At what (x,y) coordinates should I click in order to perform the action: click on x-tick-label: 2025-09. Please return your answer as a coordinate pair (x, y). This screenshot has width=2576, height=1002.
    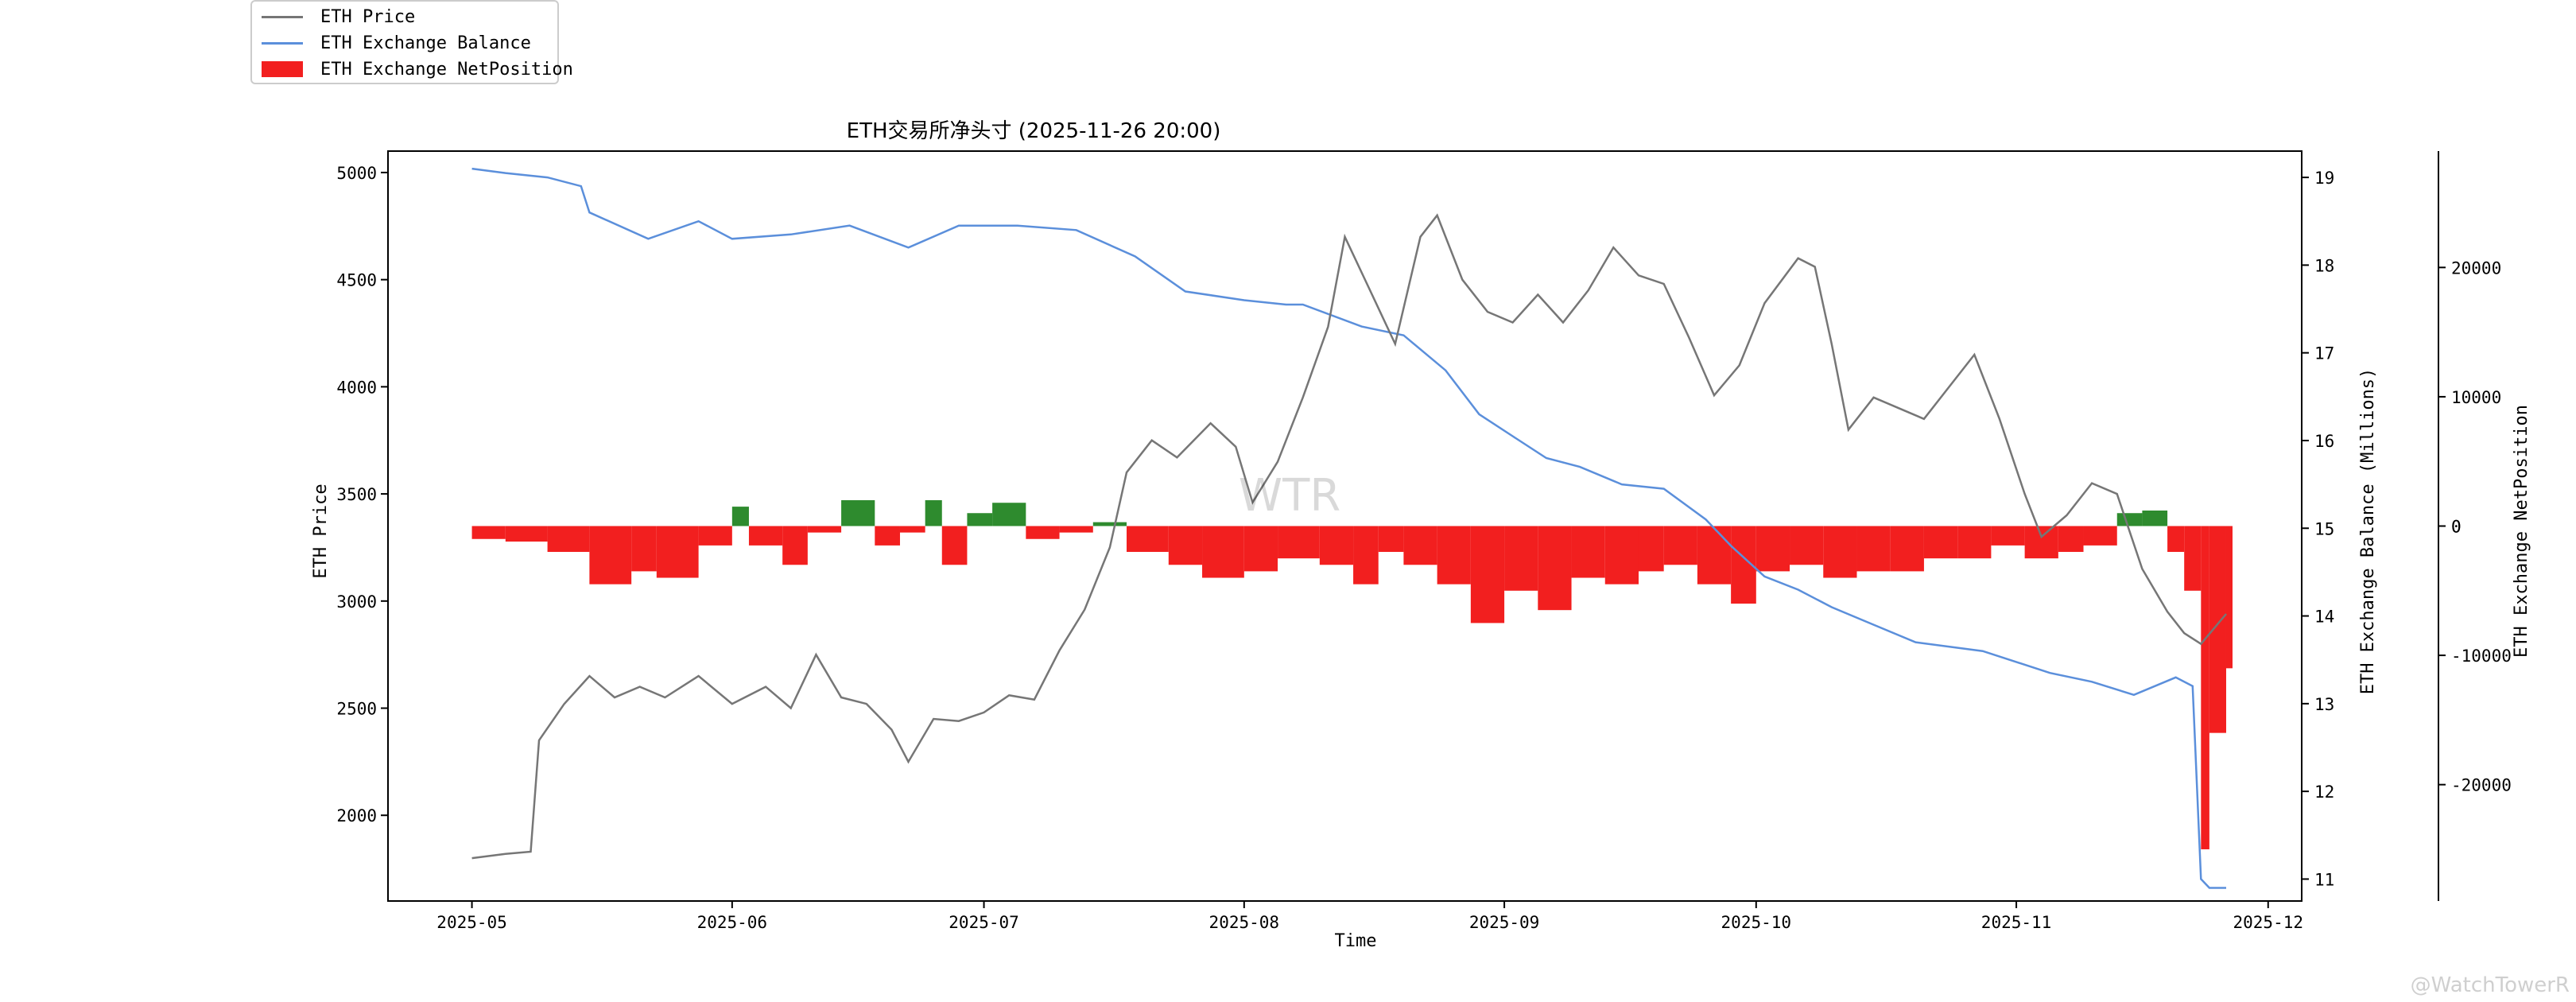
    Looking at the image, I should click on (1504, 922).